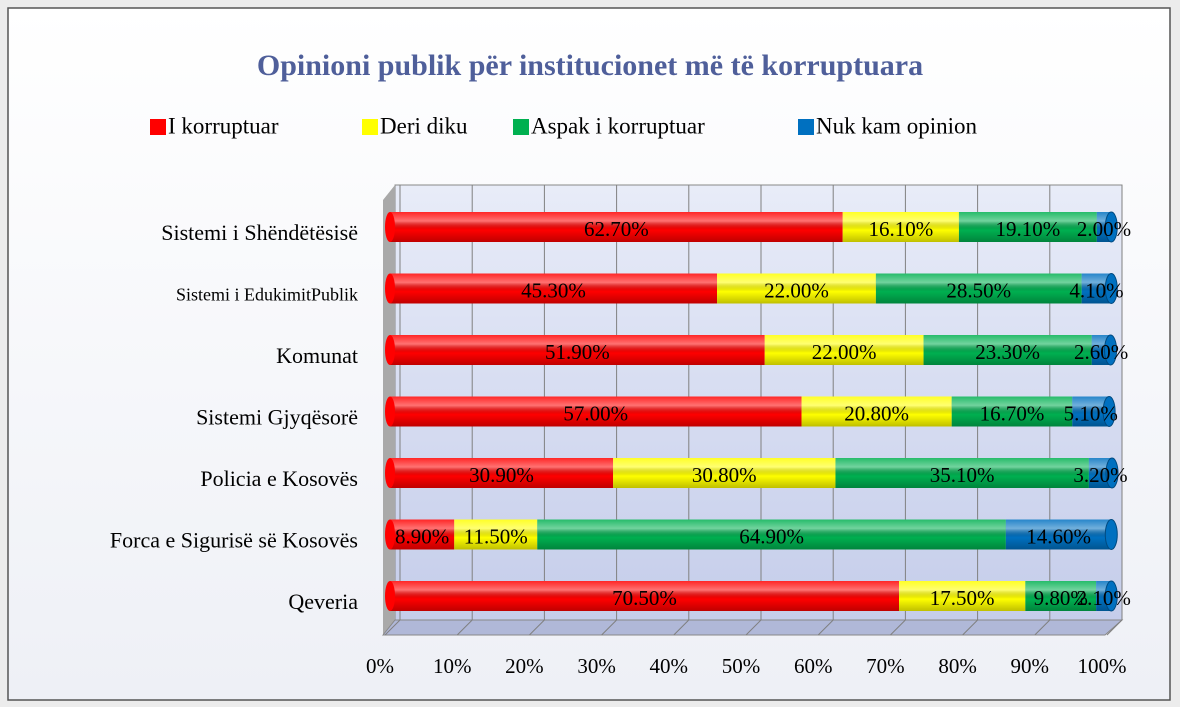  I want to click on value-label: 35.10%, so click(962, 475).